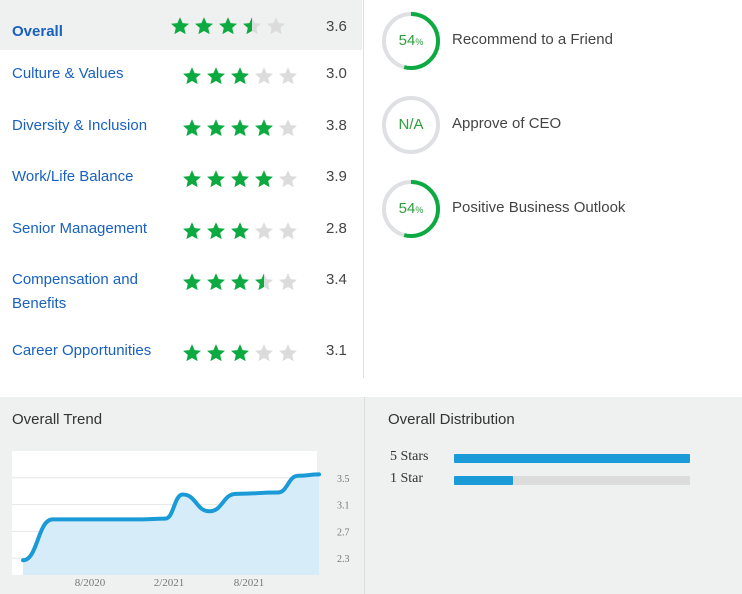 The image size is (742, 594). I want to click on distribution-row: 1 Star, so click(545, 480).